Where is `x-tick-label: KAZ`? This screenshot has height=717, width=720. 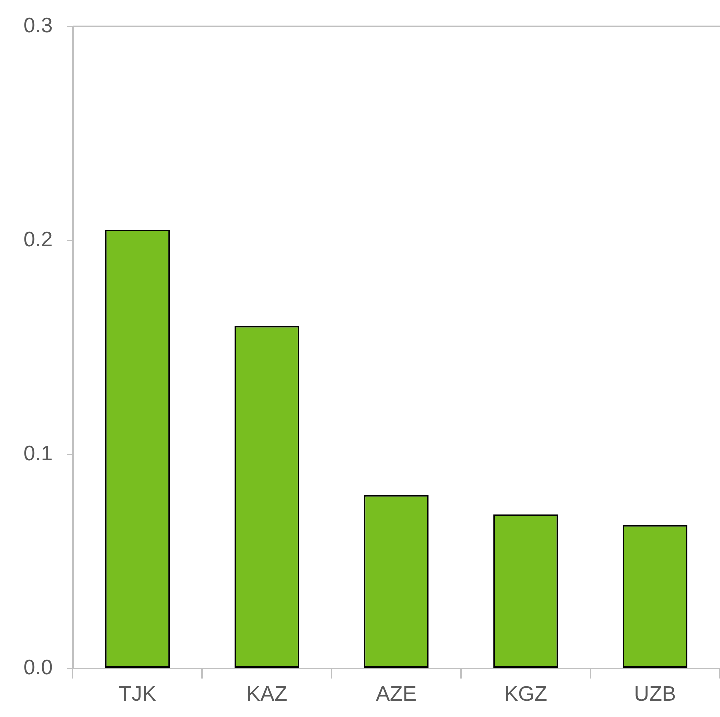 x-tick-label: KAZ is located at coordinates (267, 694).